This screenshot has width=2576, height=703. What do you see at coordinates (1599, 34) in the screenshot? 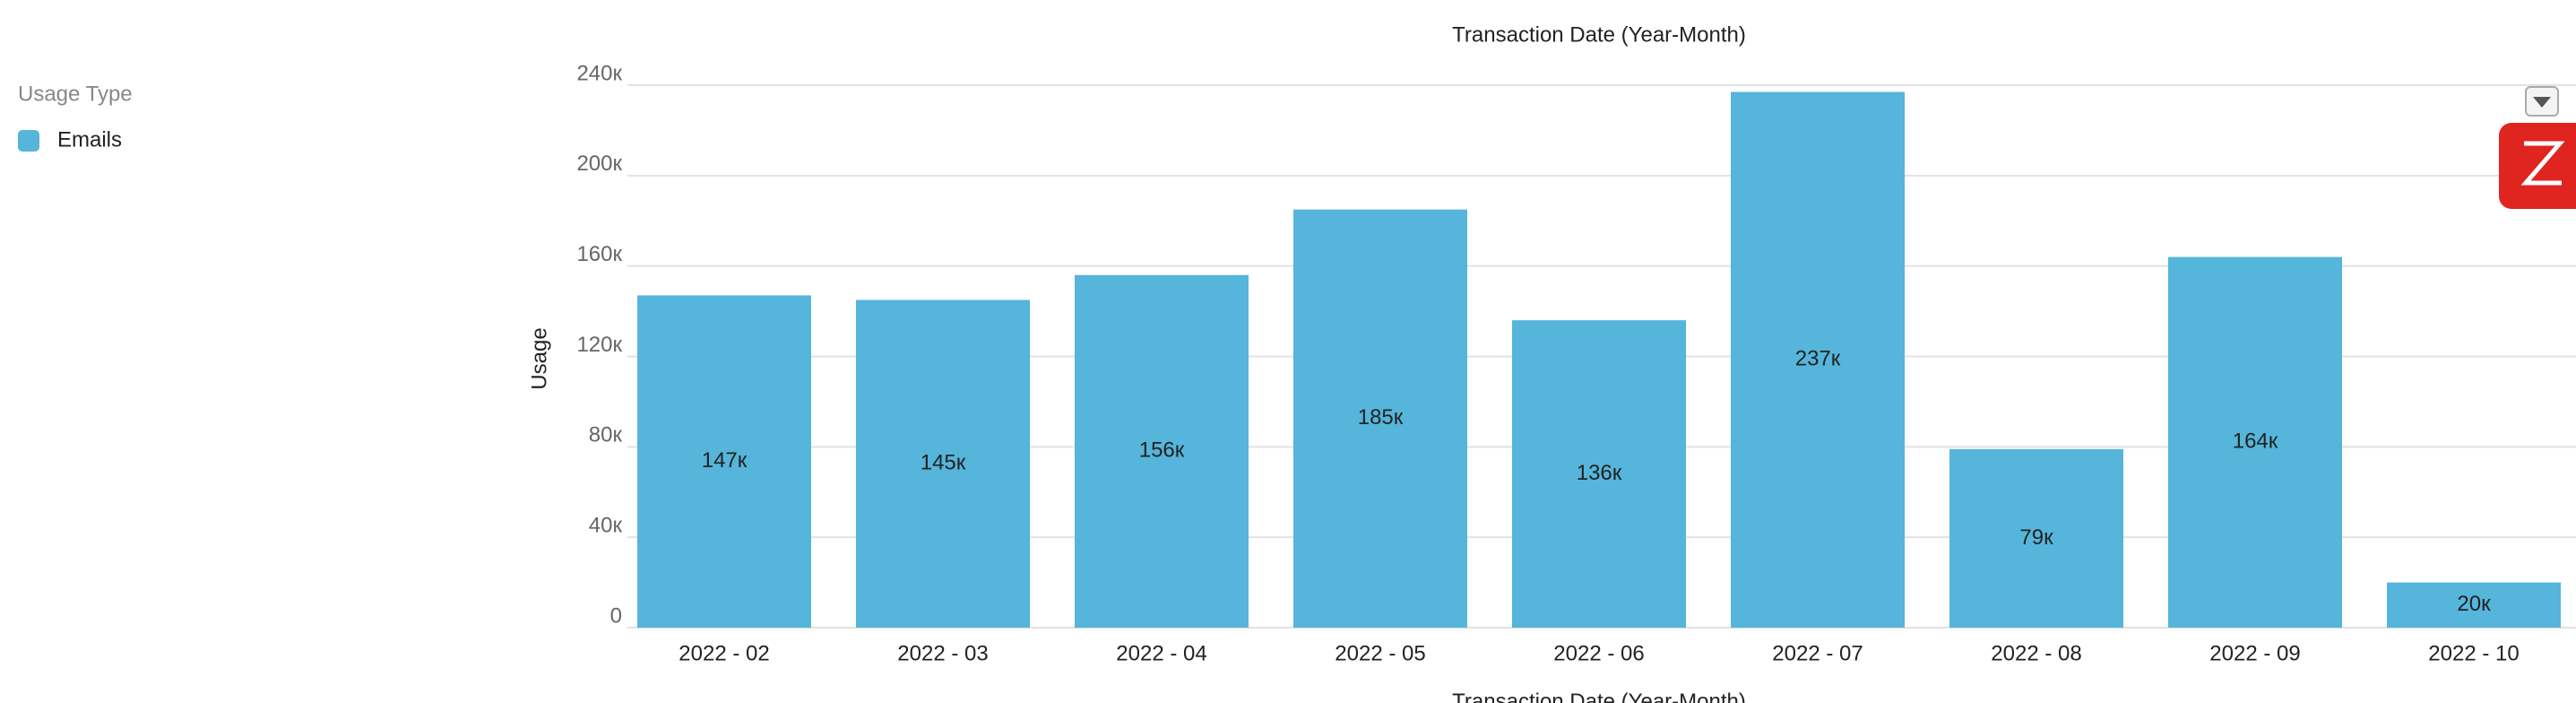
I see `chart-title: Transaction Date (Year-Month)` at bounding box center [1599, 34].